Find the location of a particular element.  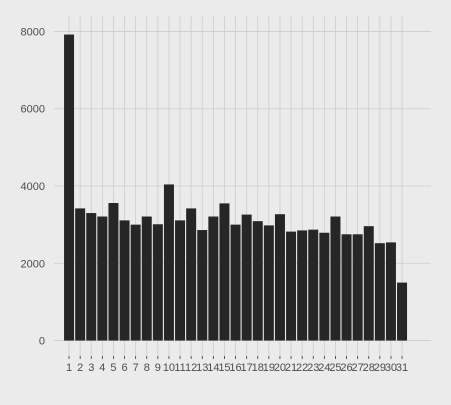

x-tick-label: 14 is located at coordinates (213, 368).